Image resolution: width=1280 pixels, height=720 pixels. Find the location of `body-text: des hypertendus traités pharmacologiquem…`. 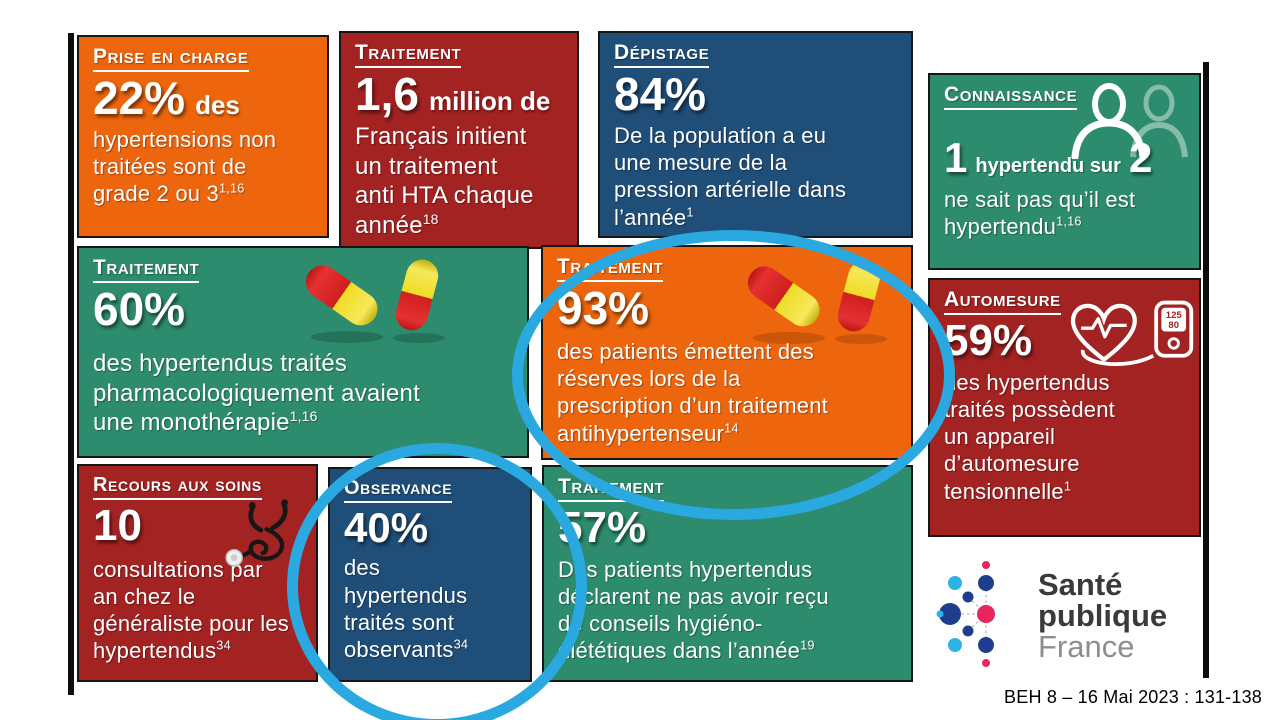

body-text: des hypertendus traités pharmacologiquem… is located at coordinates (256, 393).